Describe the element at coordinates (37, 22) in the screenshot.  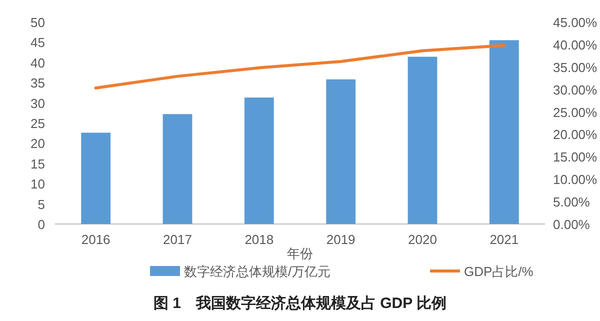
I see `y-tick-label: 50` at that location.